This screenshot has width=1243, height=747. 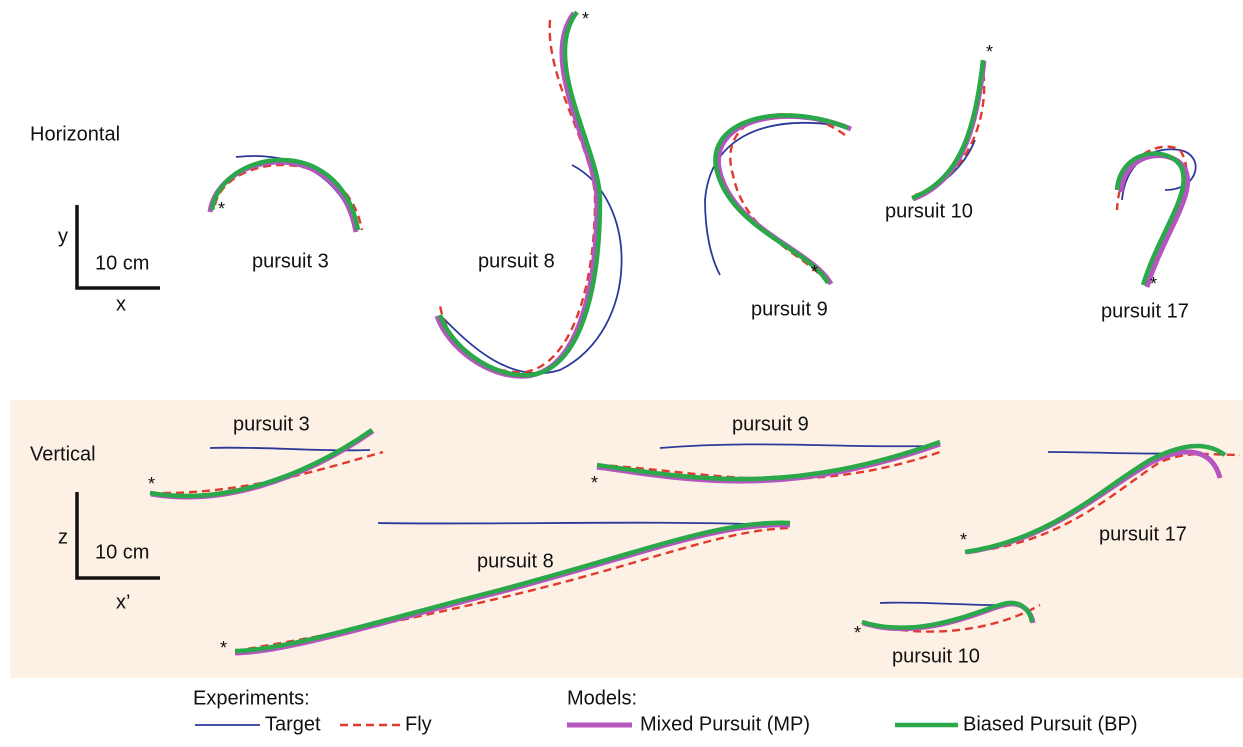 What do you see at coordinates (418, 724) in the screenshot?
I see `legend-item: Fly` at bounding box center [418, 724].